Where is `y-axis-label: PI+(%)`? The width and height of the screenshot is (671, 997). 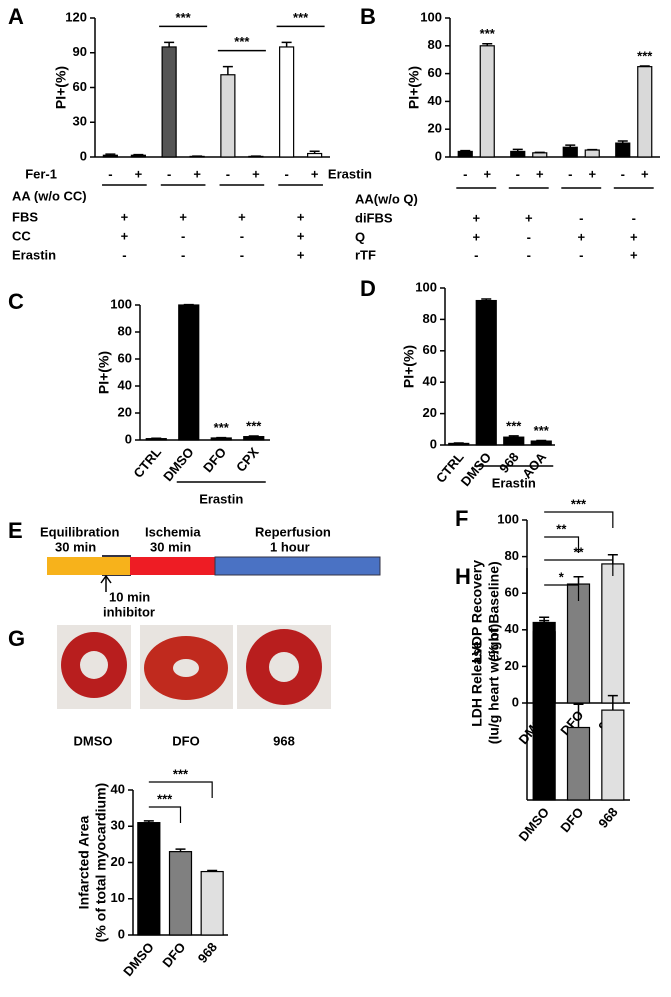
y-axis-label: PI+(%) is located at coordinates (414, 87).